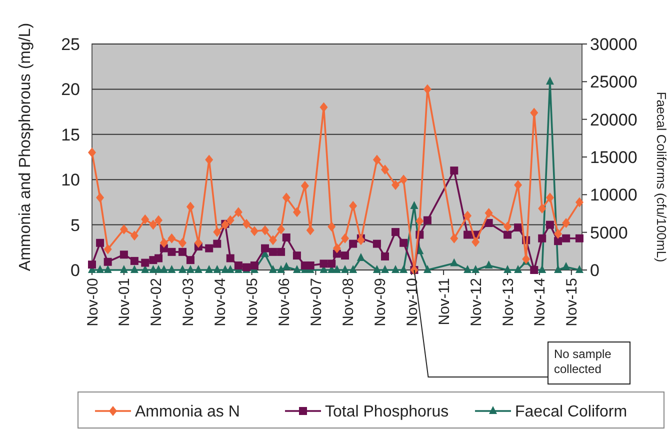  What do you see at coordinates (444, 302) in the screenshot?
I see `x-tick-label: Nov-11` at bounding box center [444, 302].